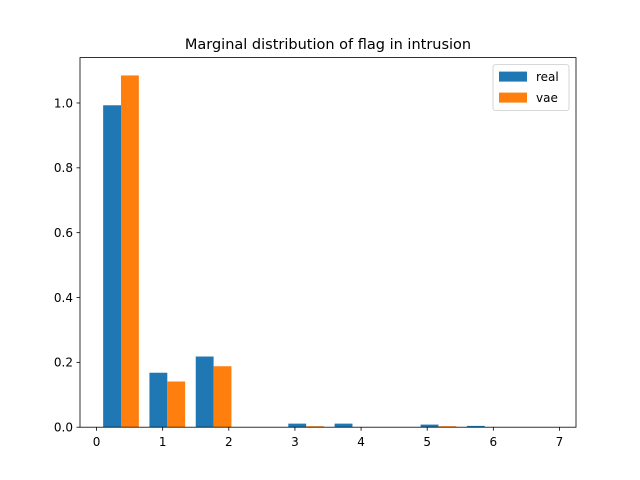  What do you see at coordinates (229, 442) in the screenshot?
I see `x-tick-label: 2` at bounding box center [229, 442].